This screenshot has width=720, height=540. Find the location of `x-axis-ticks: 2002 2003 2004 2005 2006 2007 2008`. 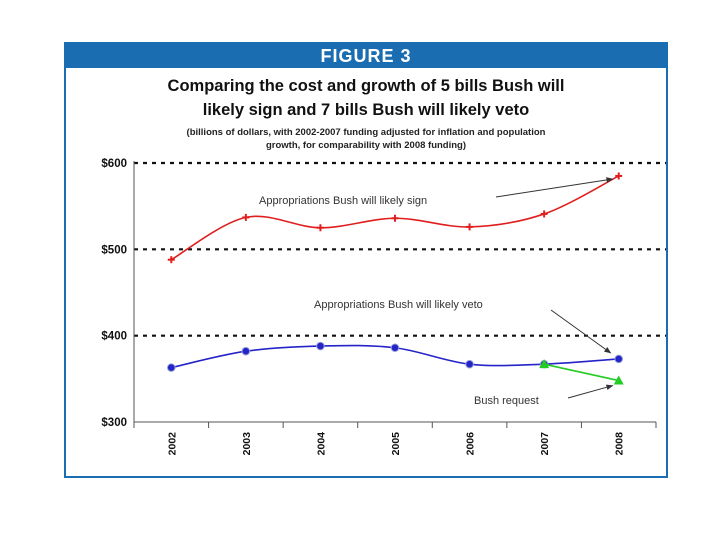

x-axis-ticks: 2002 2003 2004 2005 2006 2007 2008 is located at coordinates (395, 439).